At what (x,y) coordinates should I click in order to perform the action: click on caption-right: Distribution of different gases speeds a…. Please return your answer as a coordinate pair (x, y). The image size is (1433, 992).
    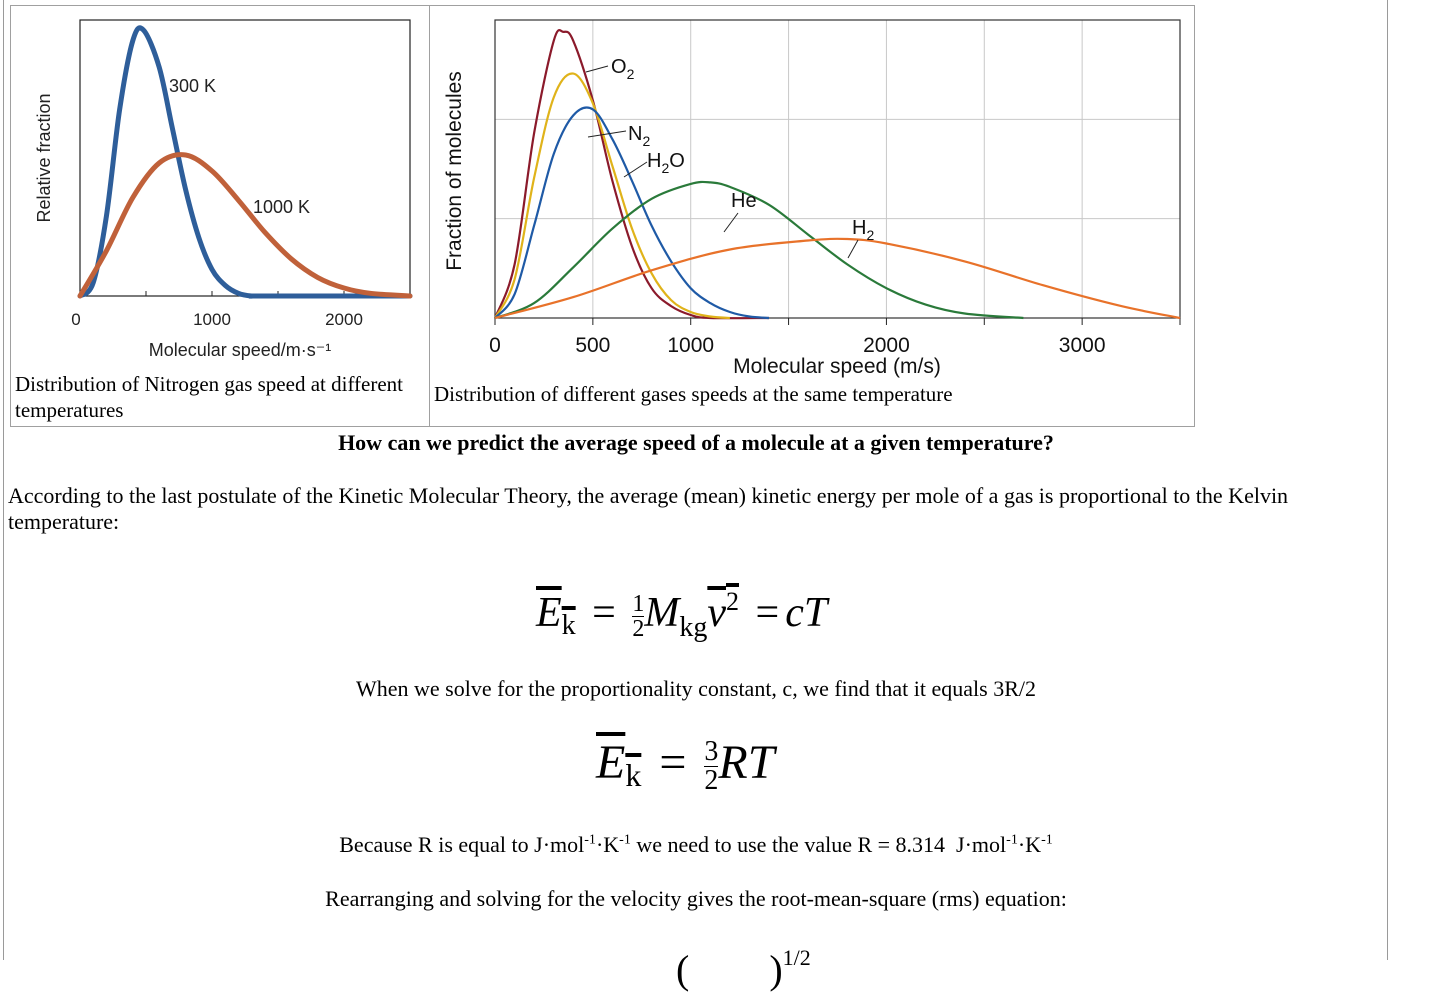
    Looking at the image, I should click on (693, 394).